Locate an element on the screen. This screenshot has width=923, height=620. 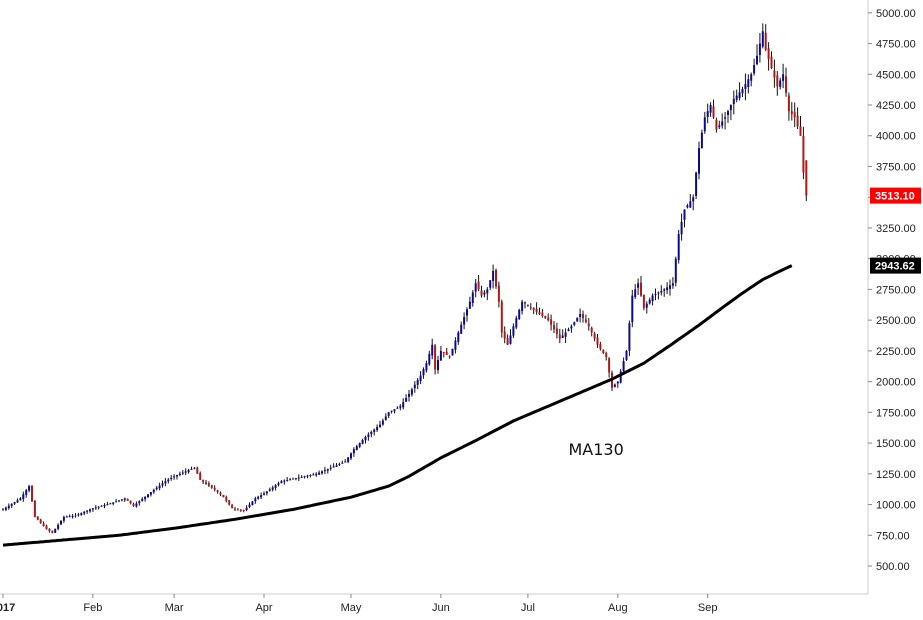
x-tick-label: 2017 is located at coordinates (7, 608).